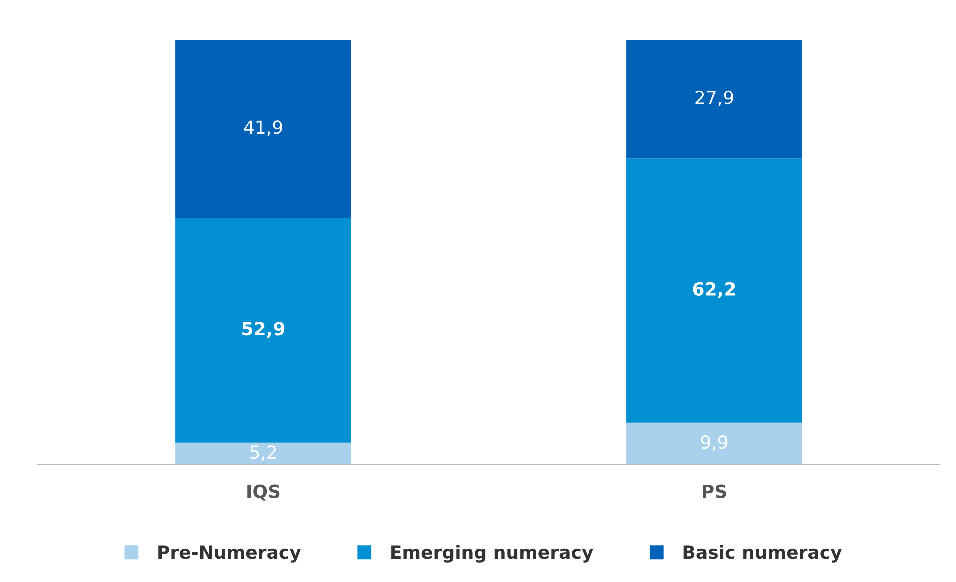  What do you see at coordinates (714, 491) in the screenshot?
I see `x-tick-label: PS` at bounding box center [714, 491].